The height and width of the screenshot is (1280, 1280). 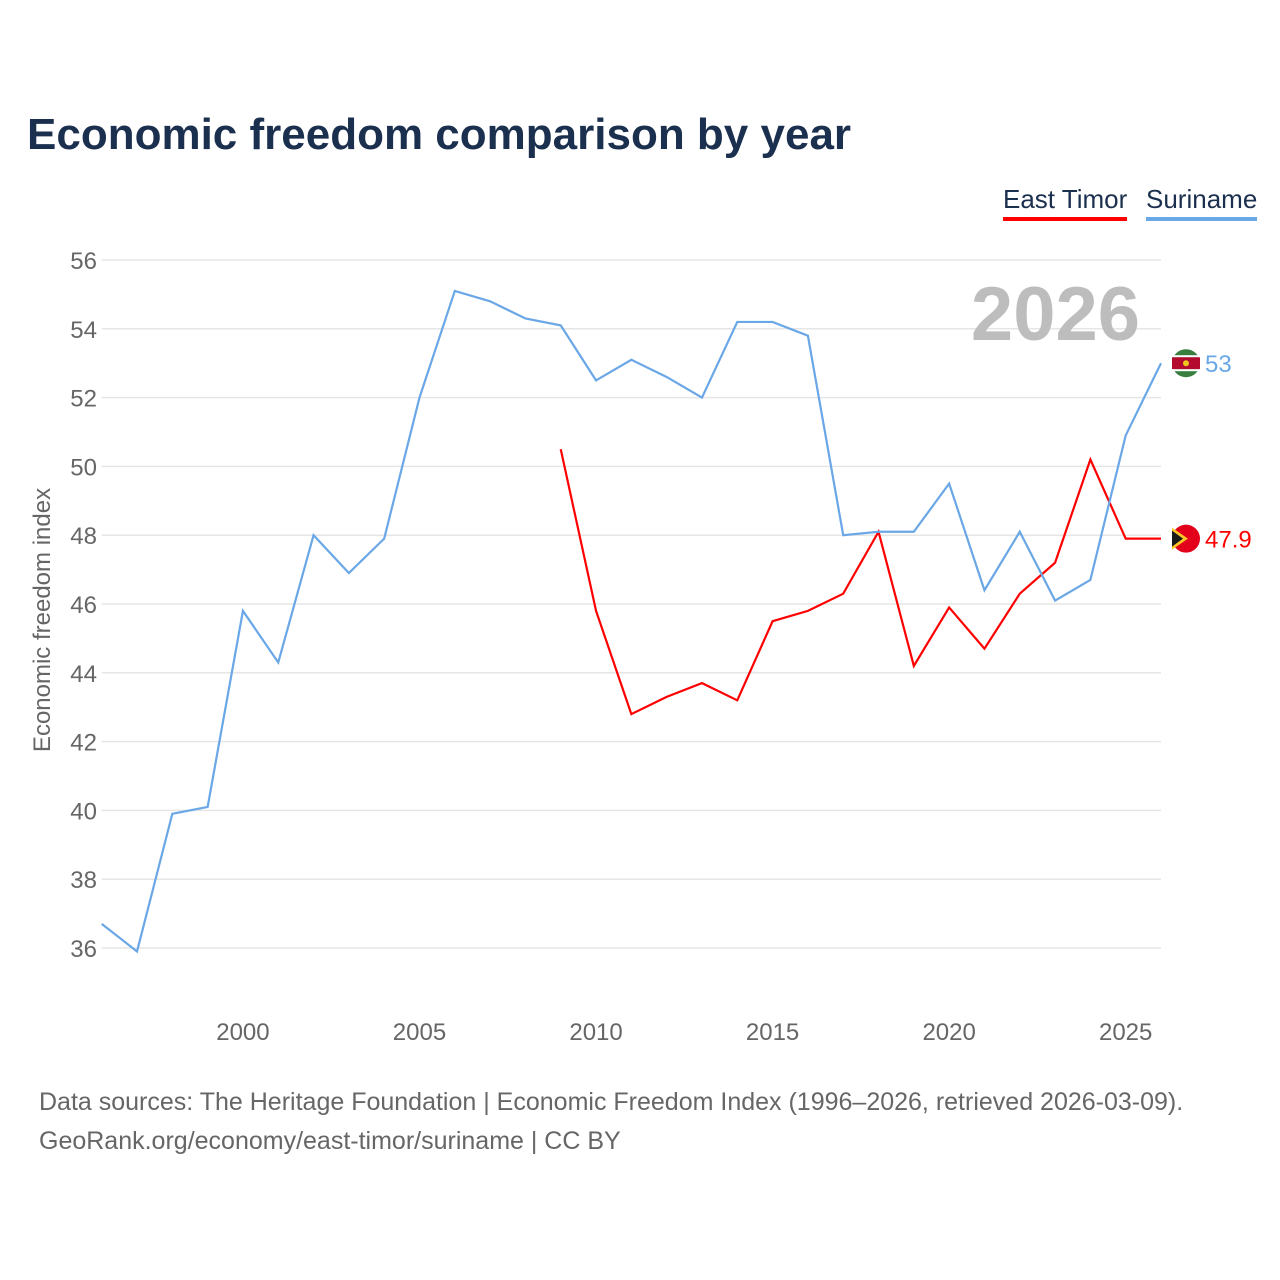 I want to click on x-tick-label: 2015, so click(x=772, y=1032).